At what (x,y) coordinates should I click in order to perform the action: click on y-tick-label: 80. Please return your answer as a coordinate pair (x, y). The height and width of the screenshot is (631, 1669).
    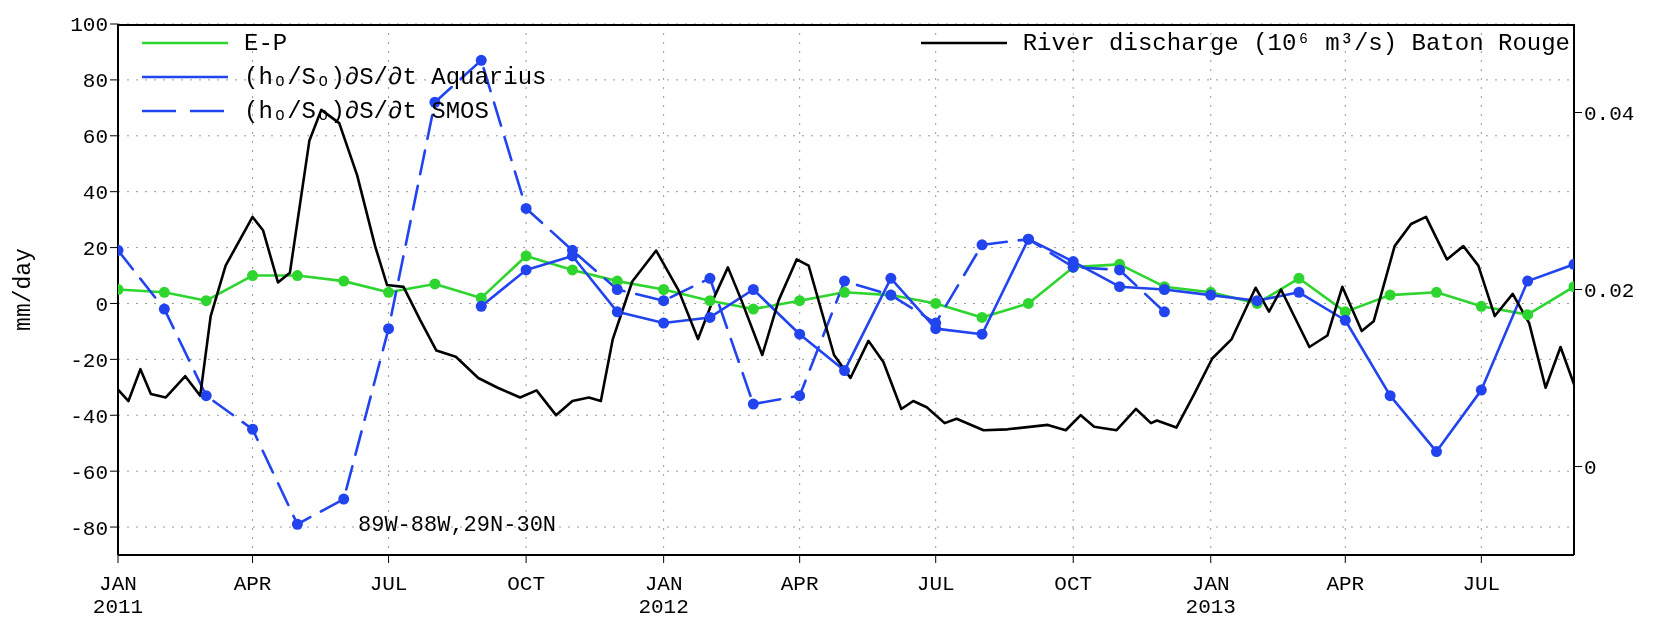
    Looking at the image, I should click on (95, 82).